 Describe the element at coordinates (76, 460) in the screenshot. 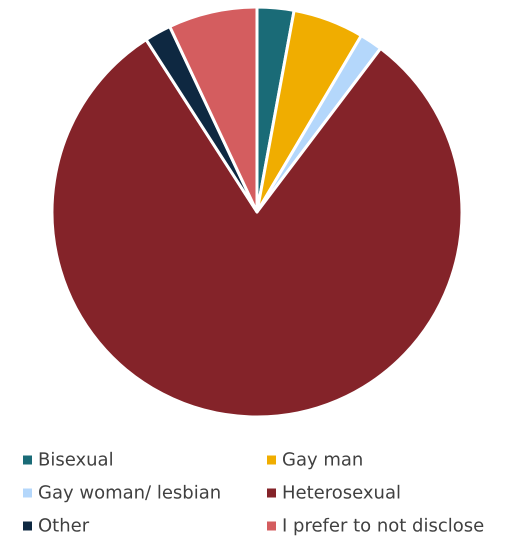

I see `legend-label: Bisexual` at that location.